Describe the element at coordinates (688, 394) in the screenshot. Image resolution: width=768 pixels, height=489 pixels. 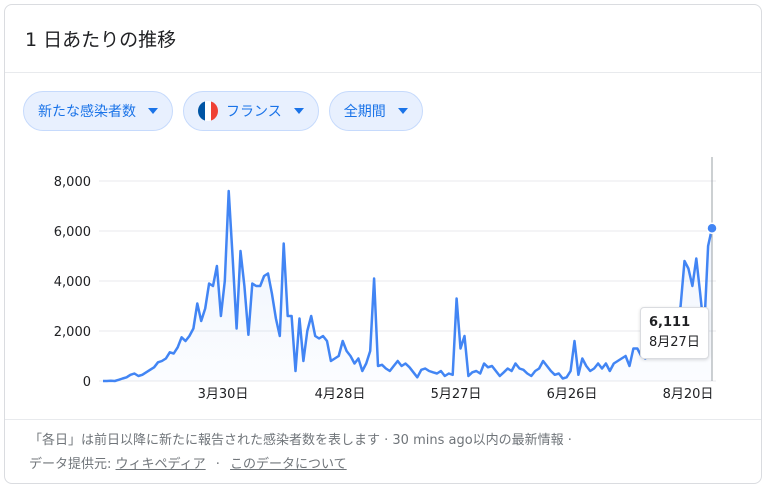
I see `x-tick-label: 8月20日` at that location.